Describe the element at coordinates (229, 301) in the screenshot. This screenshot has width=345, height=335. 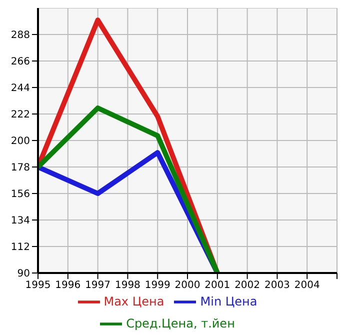
I see `legend-label: Min Цена` at that location.